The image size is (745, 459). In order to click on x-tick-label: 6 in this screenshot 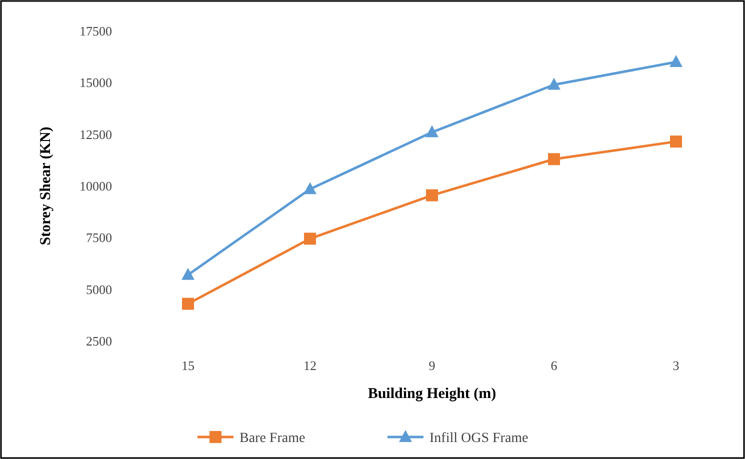, I will do `click(554, 365)`.